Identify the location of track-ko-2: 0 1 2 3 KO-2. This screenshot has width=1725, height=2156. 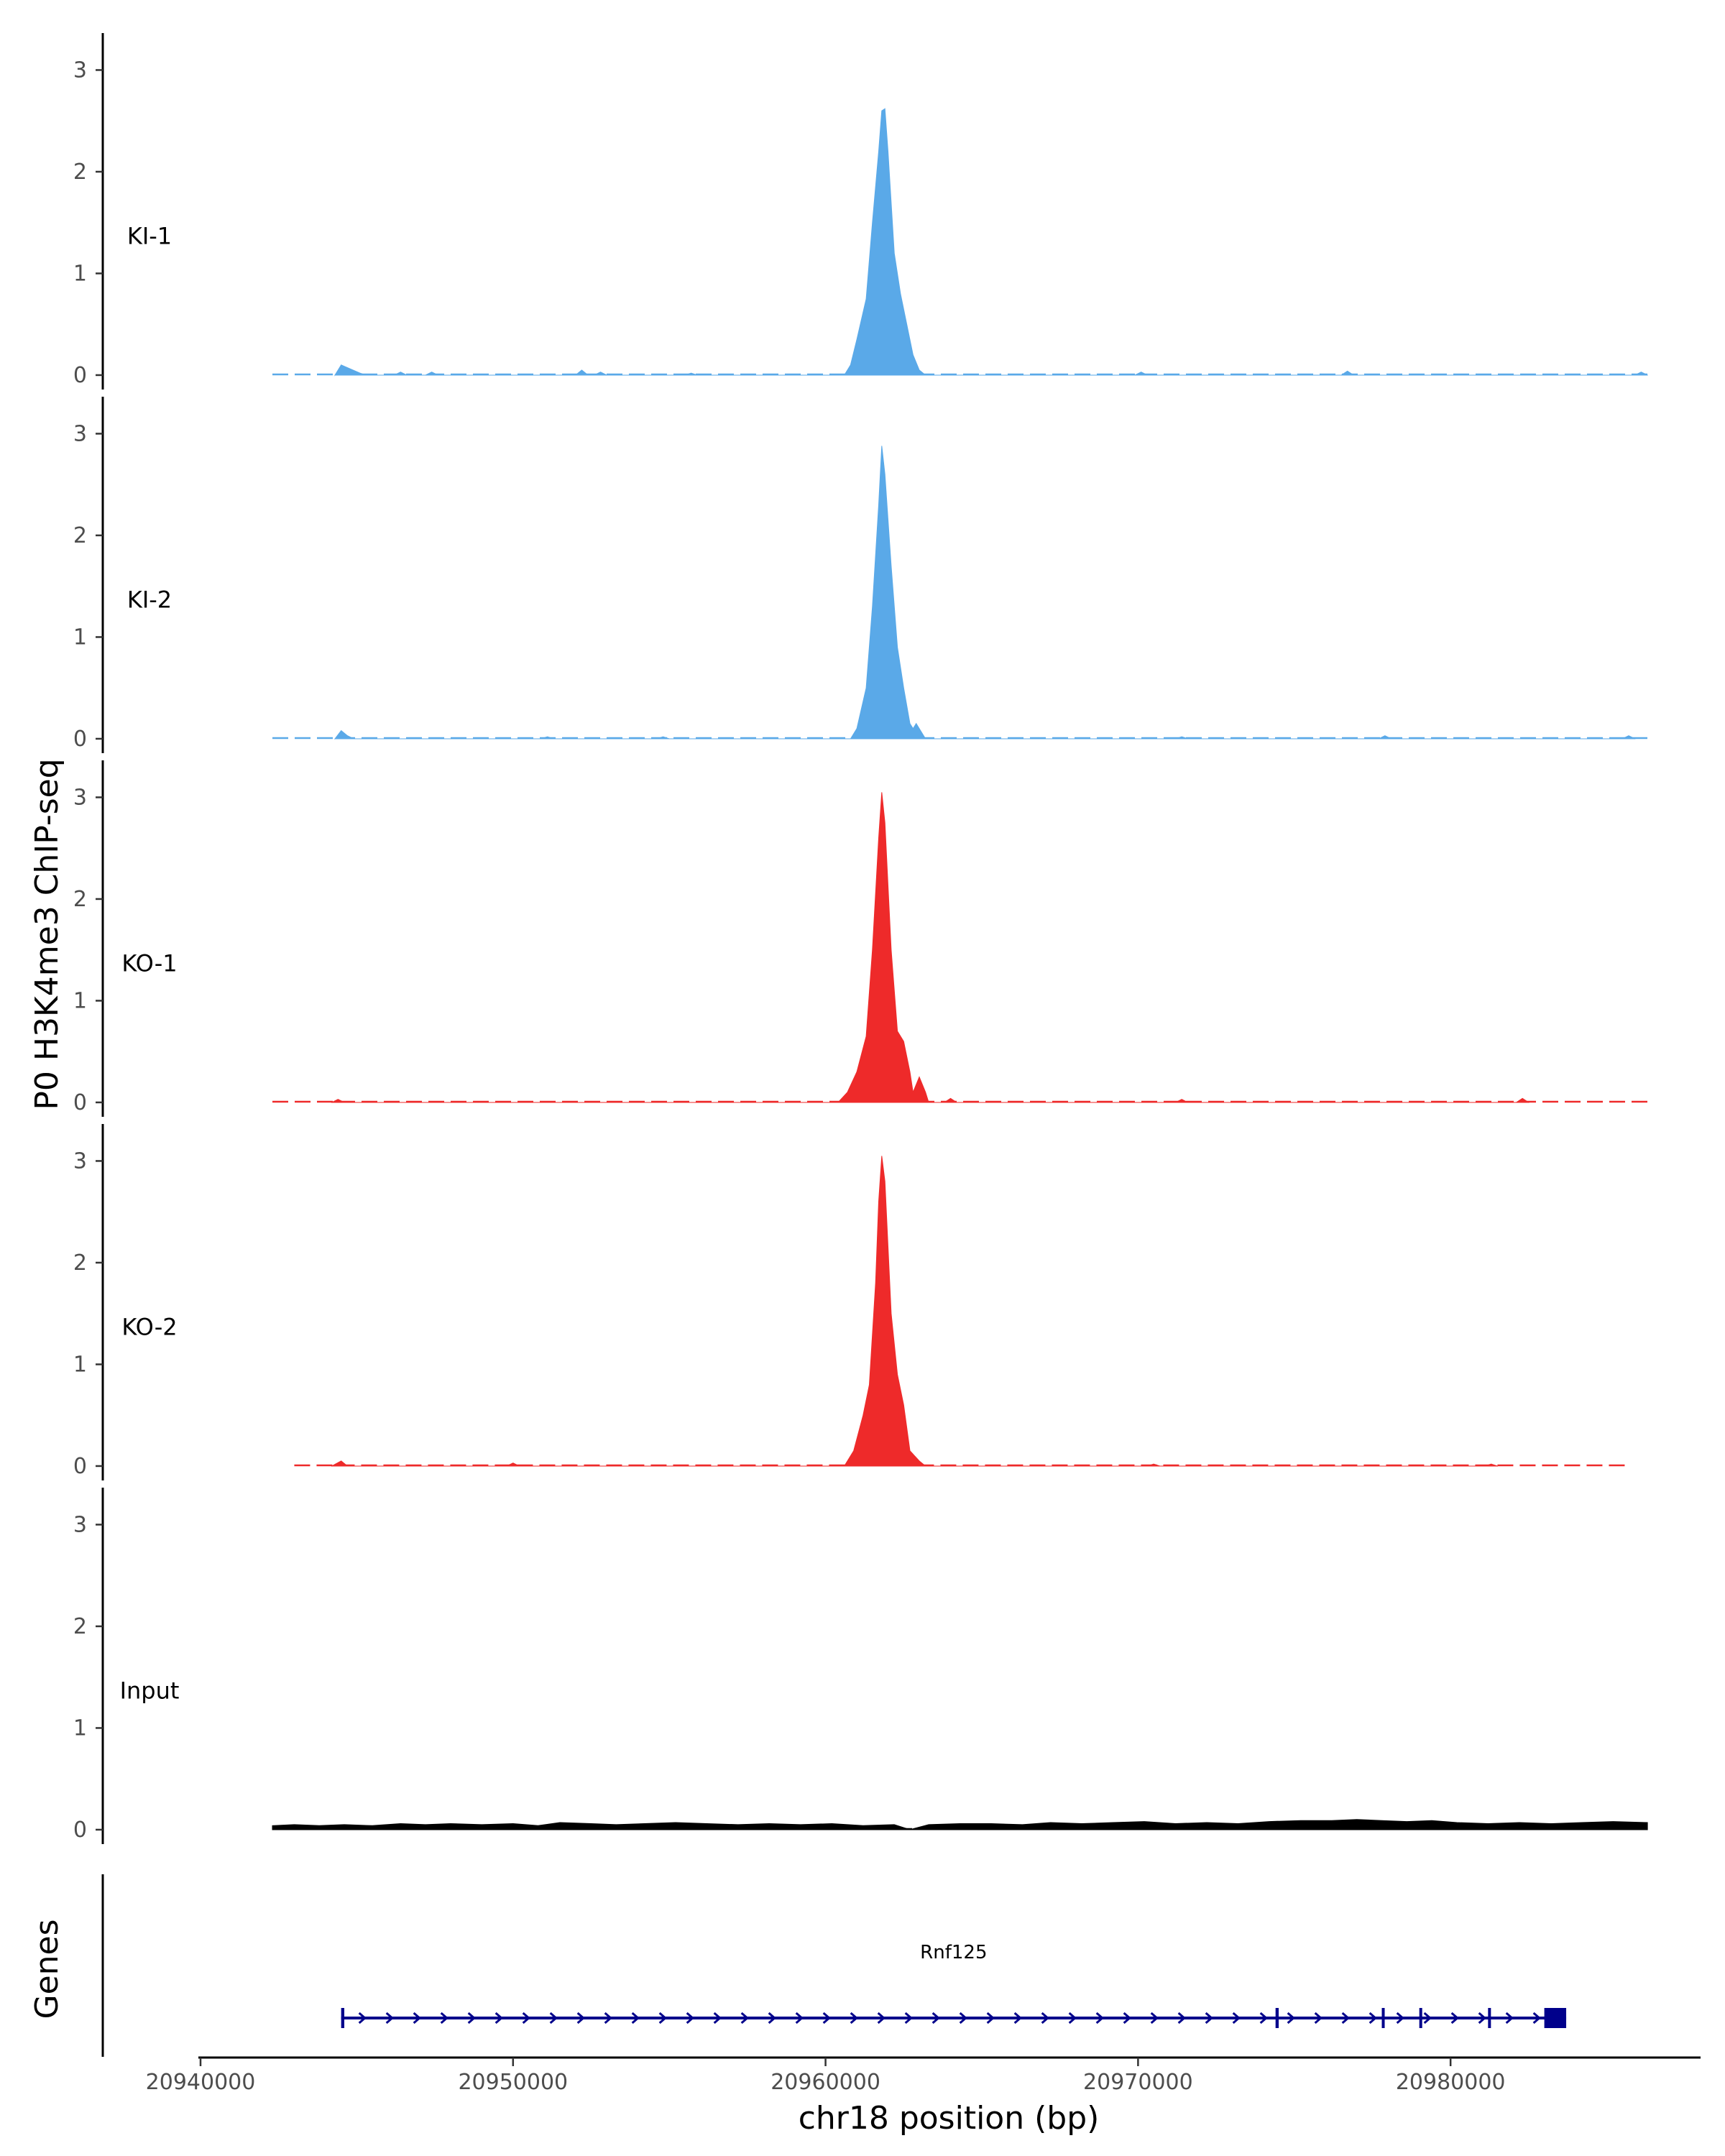
(849, 1302).